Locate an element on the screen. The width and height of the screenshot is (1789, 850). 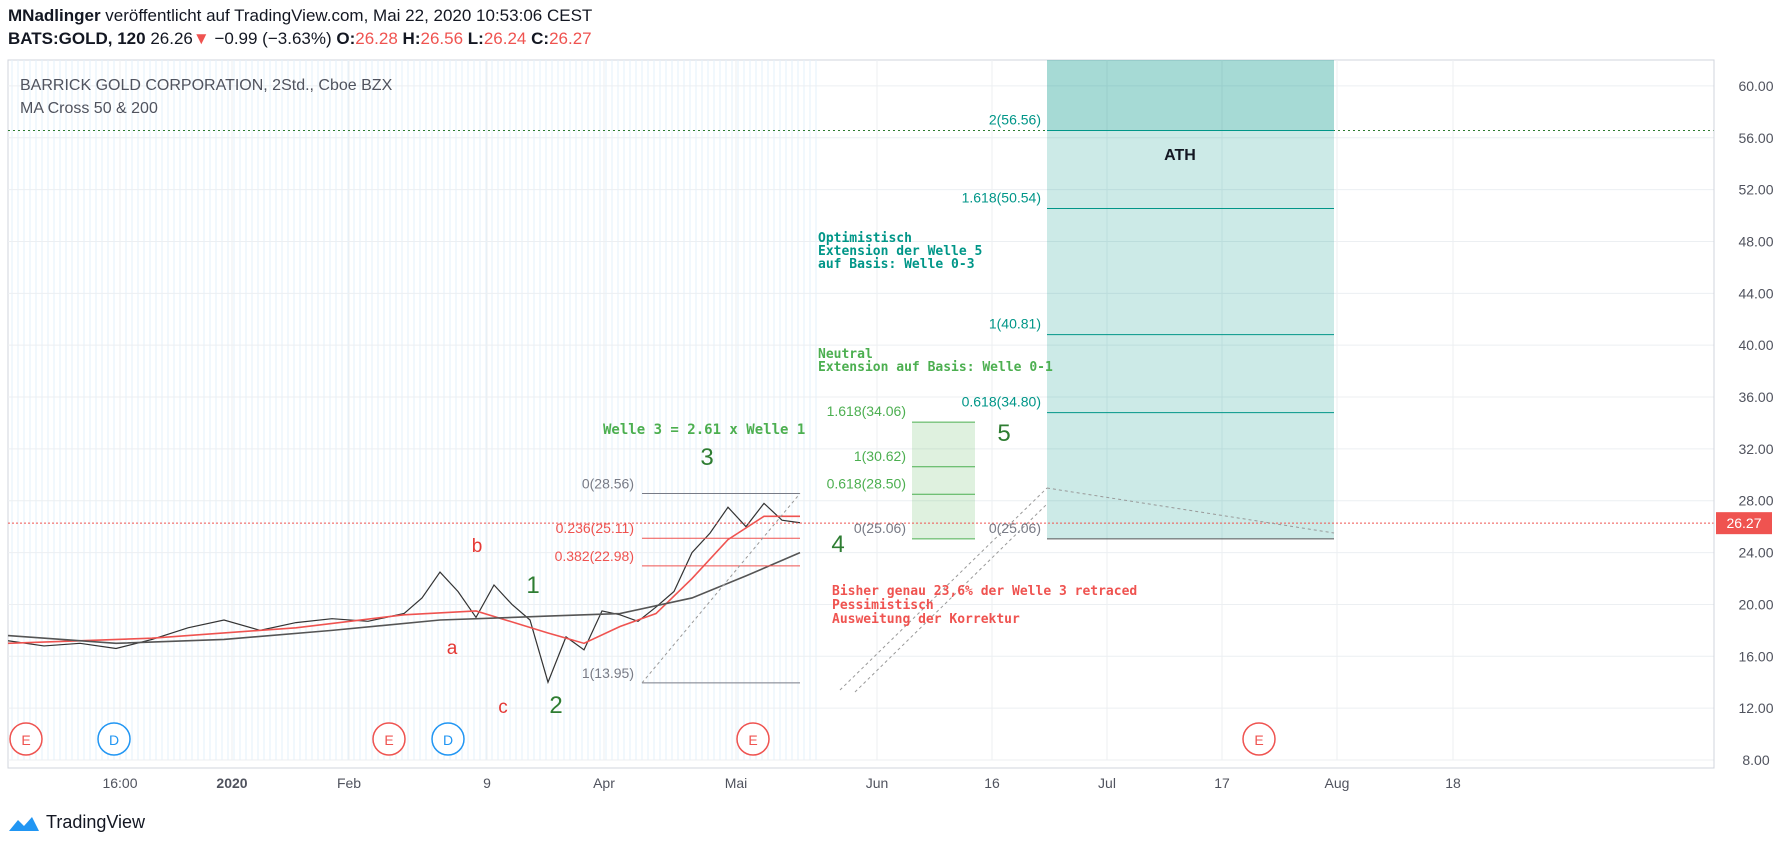
y-tick-label: 52.00 is located at coordinates (1755, 190).